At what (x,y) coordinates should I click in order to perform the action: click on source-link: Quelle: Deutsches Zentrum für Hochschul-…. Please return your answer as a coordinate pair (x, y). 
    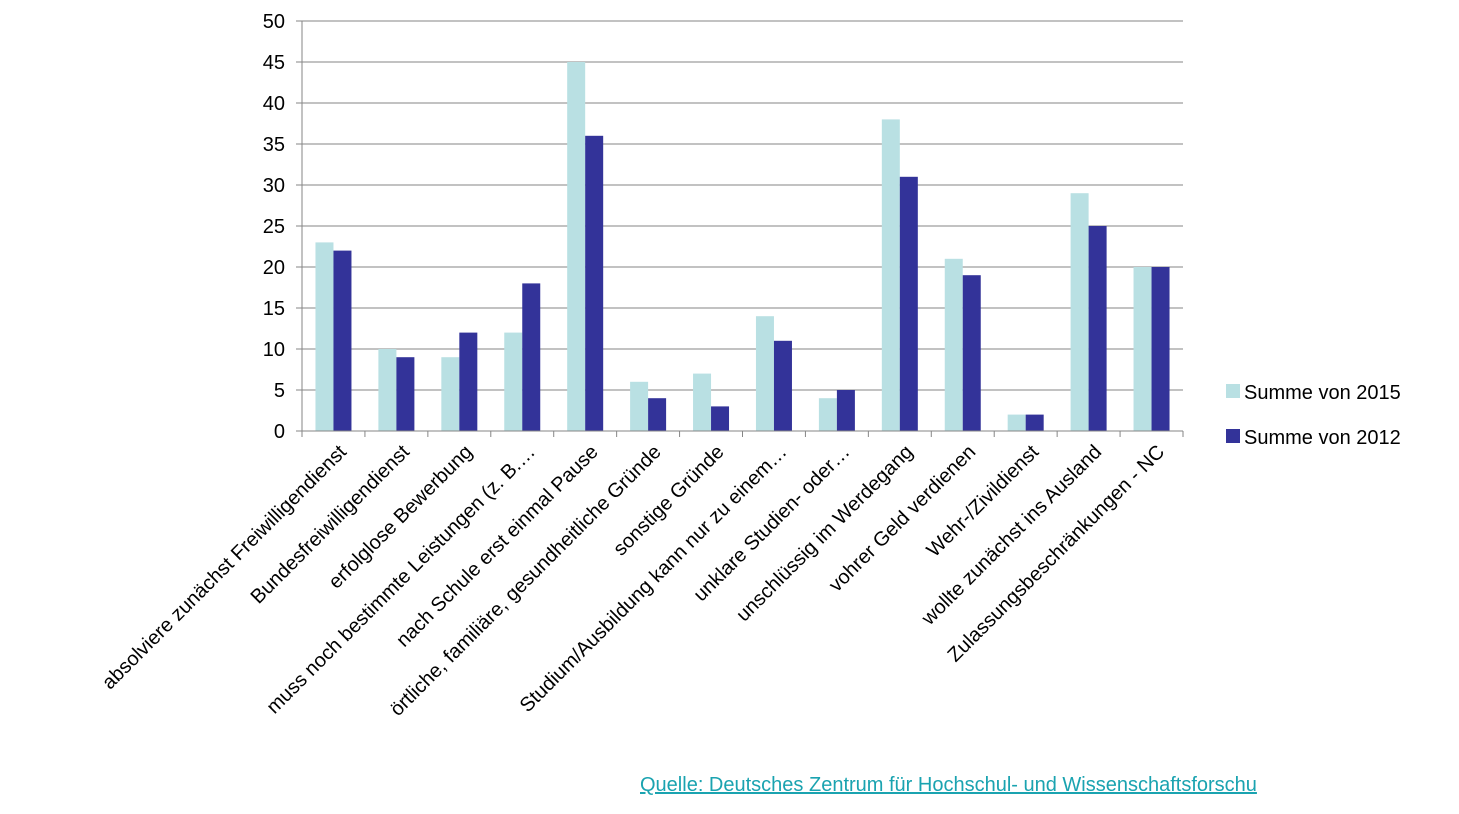
    Looking at the image, I should click on (948, 785).